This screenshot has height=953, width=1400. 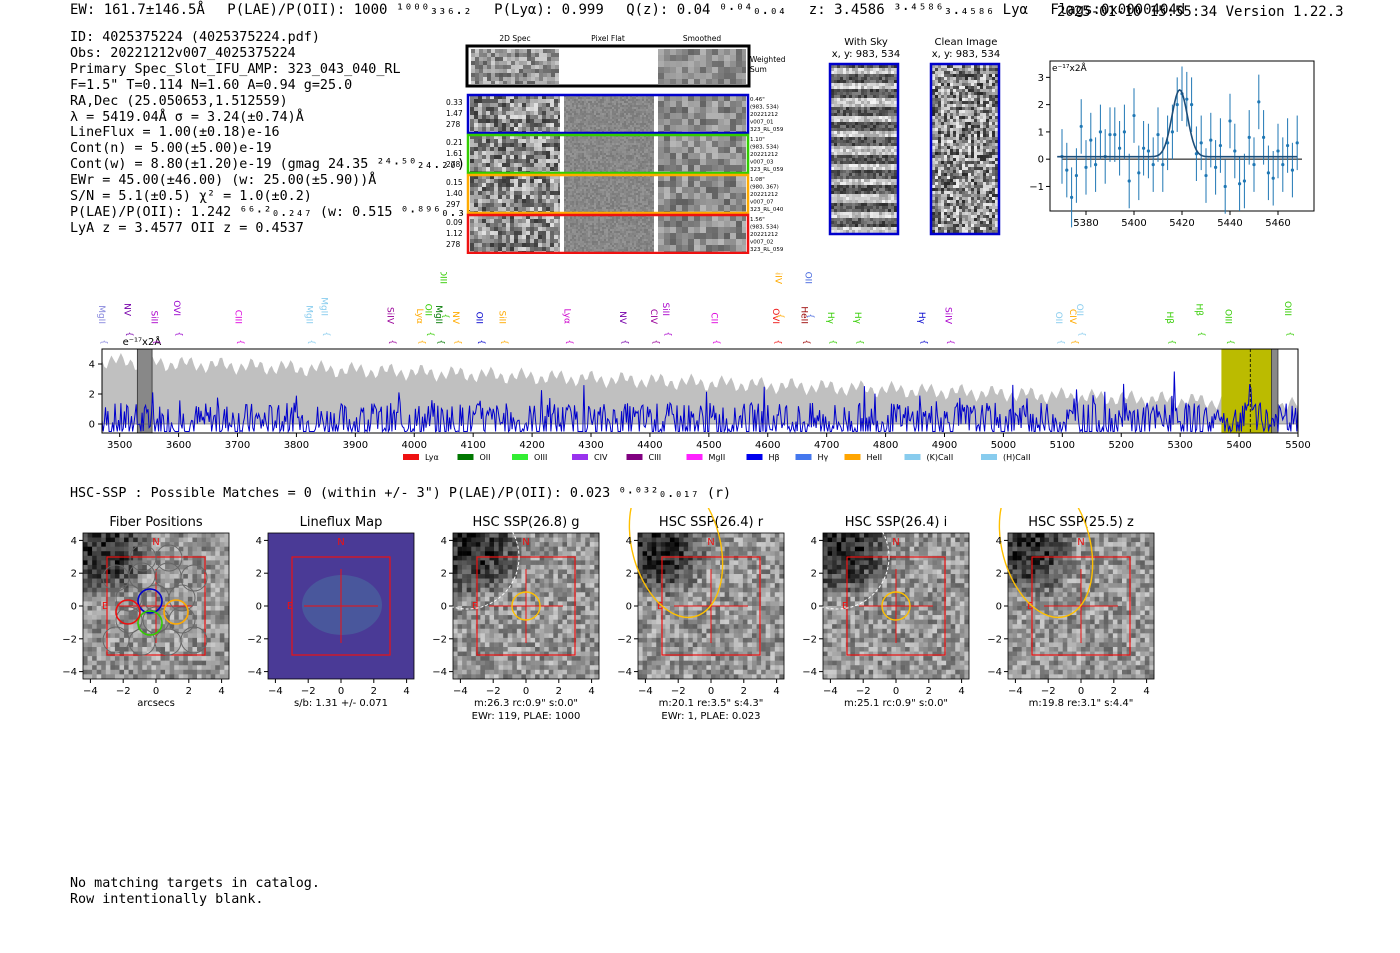 What do you see at coordinates (515, 66) in the screenshot?
I see `weighted-sum-2d` at bounding box center [515, 66].